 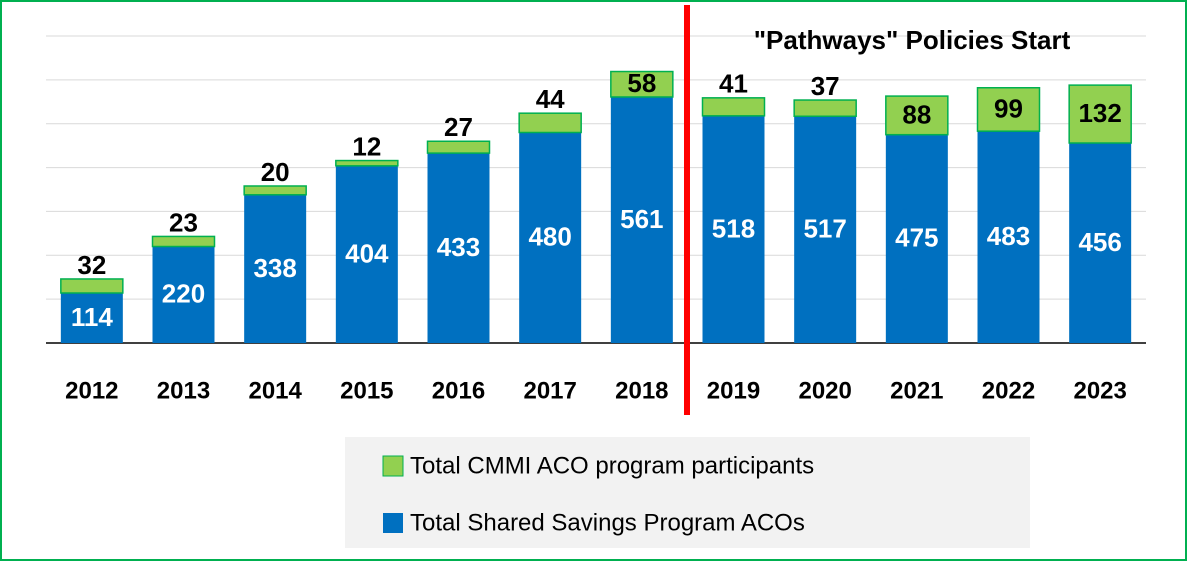 What do you see at coordinates (366, 146) in the screenshot?
I see `value-label: 12` at bounding box center [366, 146].